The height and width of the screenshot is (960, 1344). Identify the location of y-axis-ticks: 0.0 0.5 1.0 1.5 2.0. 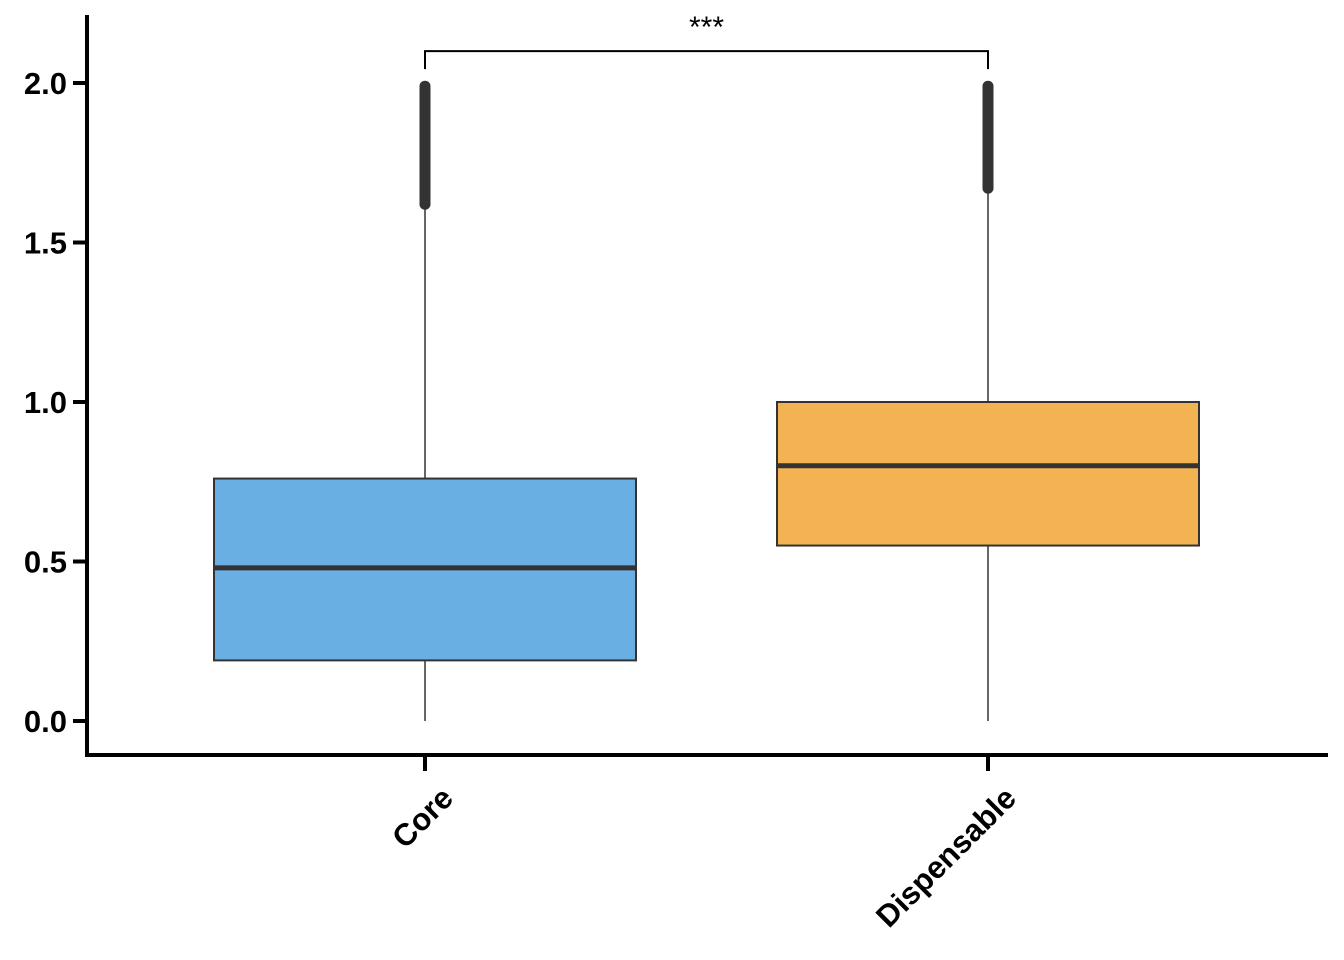
(55, 402).